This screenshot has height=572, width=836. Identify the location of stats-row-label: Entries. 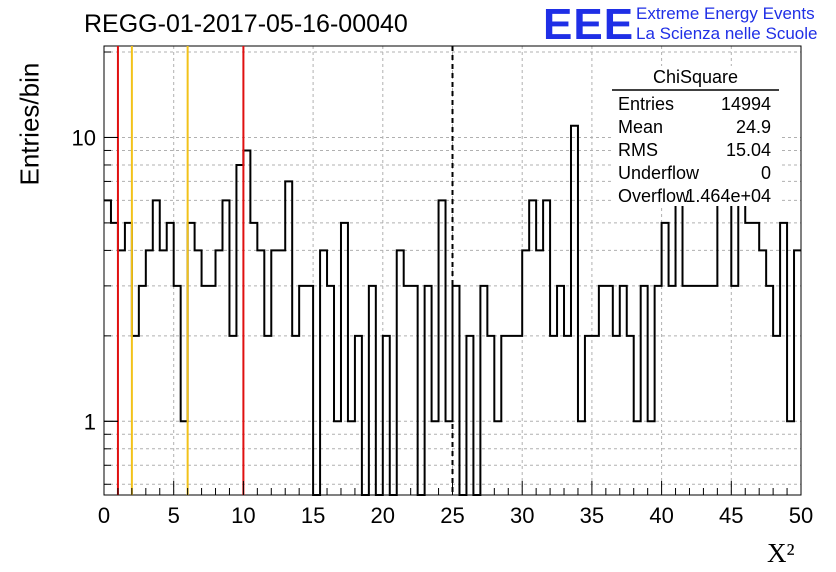
(646, 104).